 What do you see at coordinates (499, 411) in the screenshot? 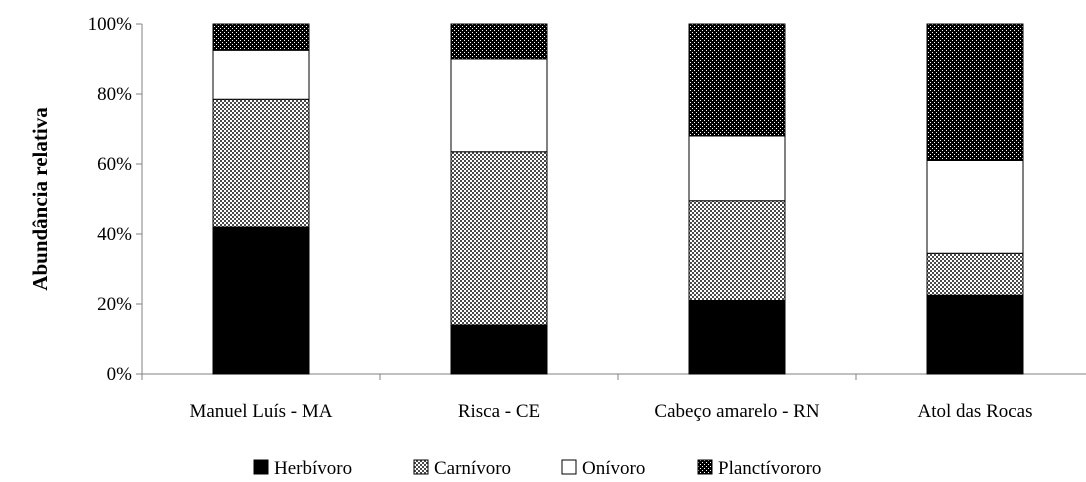
I see `x-category-label: Risca - CE` at bounding box center [499, 411].